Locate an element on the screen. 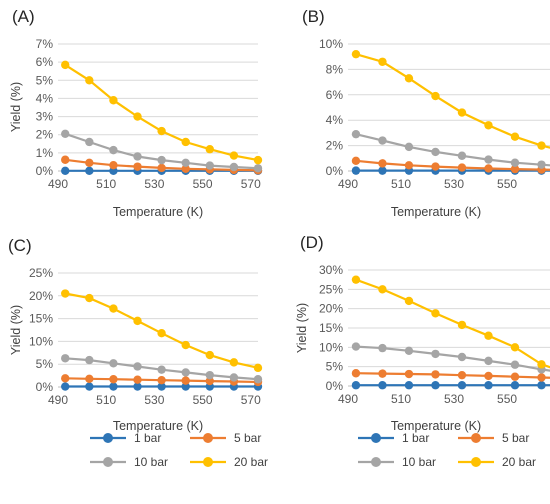 Image resolution: width=550 pixels, height=504 pixels. y-tick-label: 4% is located at coordinates (335, 120).